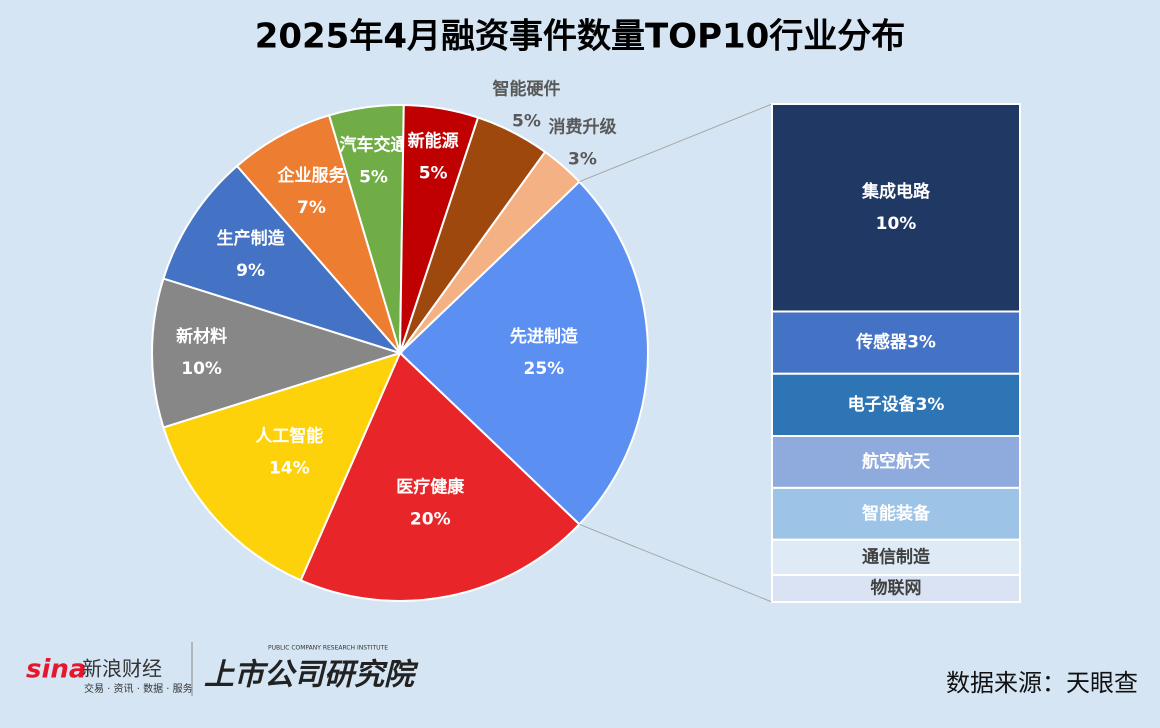 This screenshot has width=1160, height=728. What do you see at coordinates (311, 175) in the screenshot?
I see `slice-label: 企业服务` at bounding box center [311, 175].